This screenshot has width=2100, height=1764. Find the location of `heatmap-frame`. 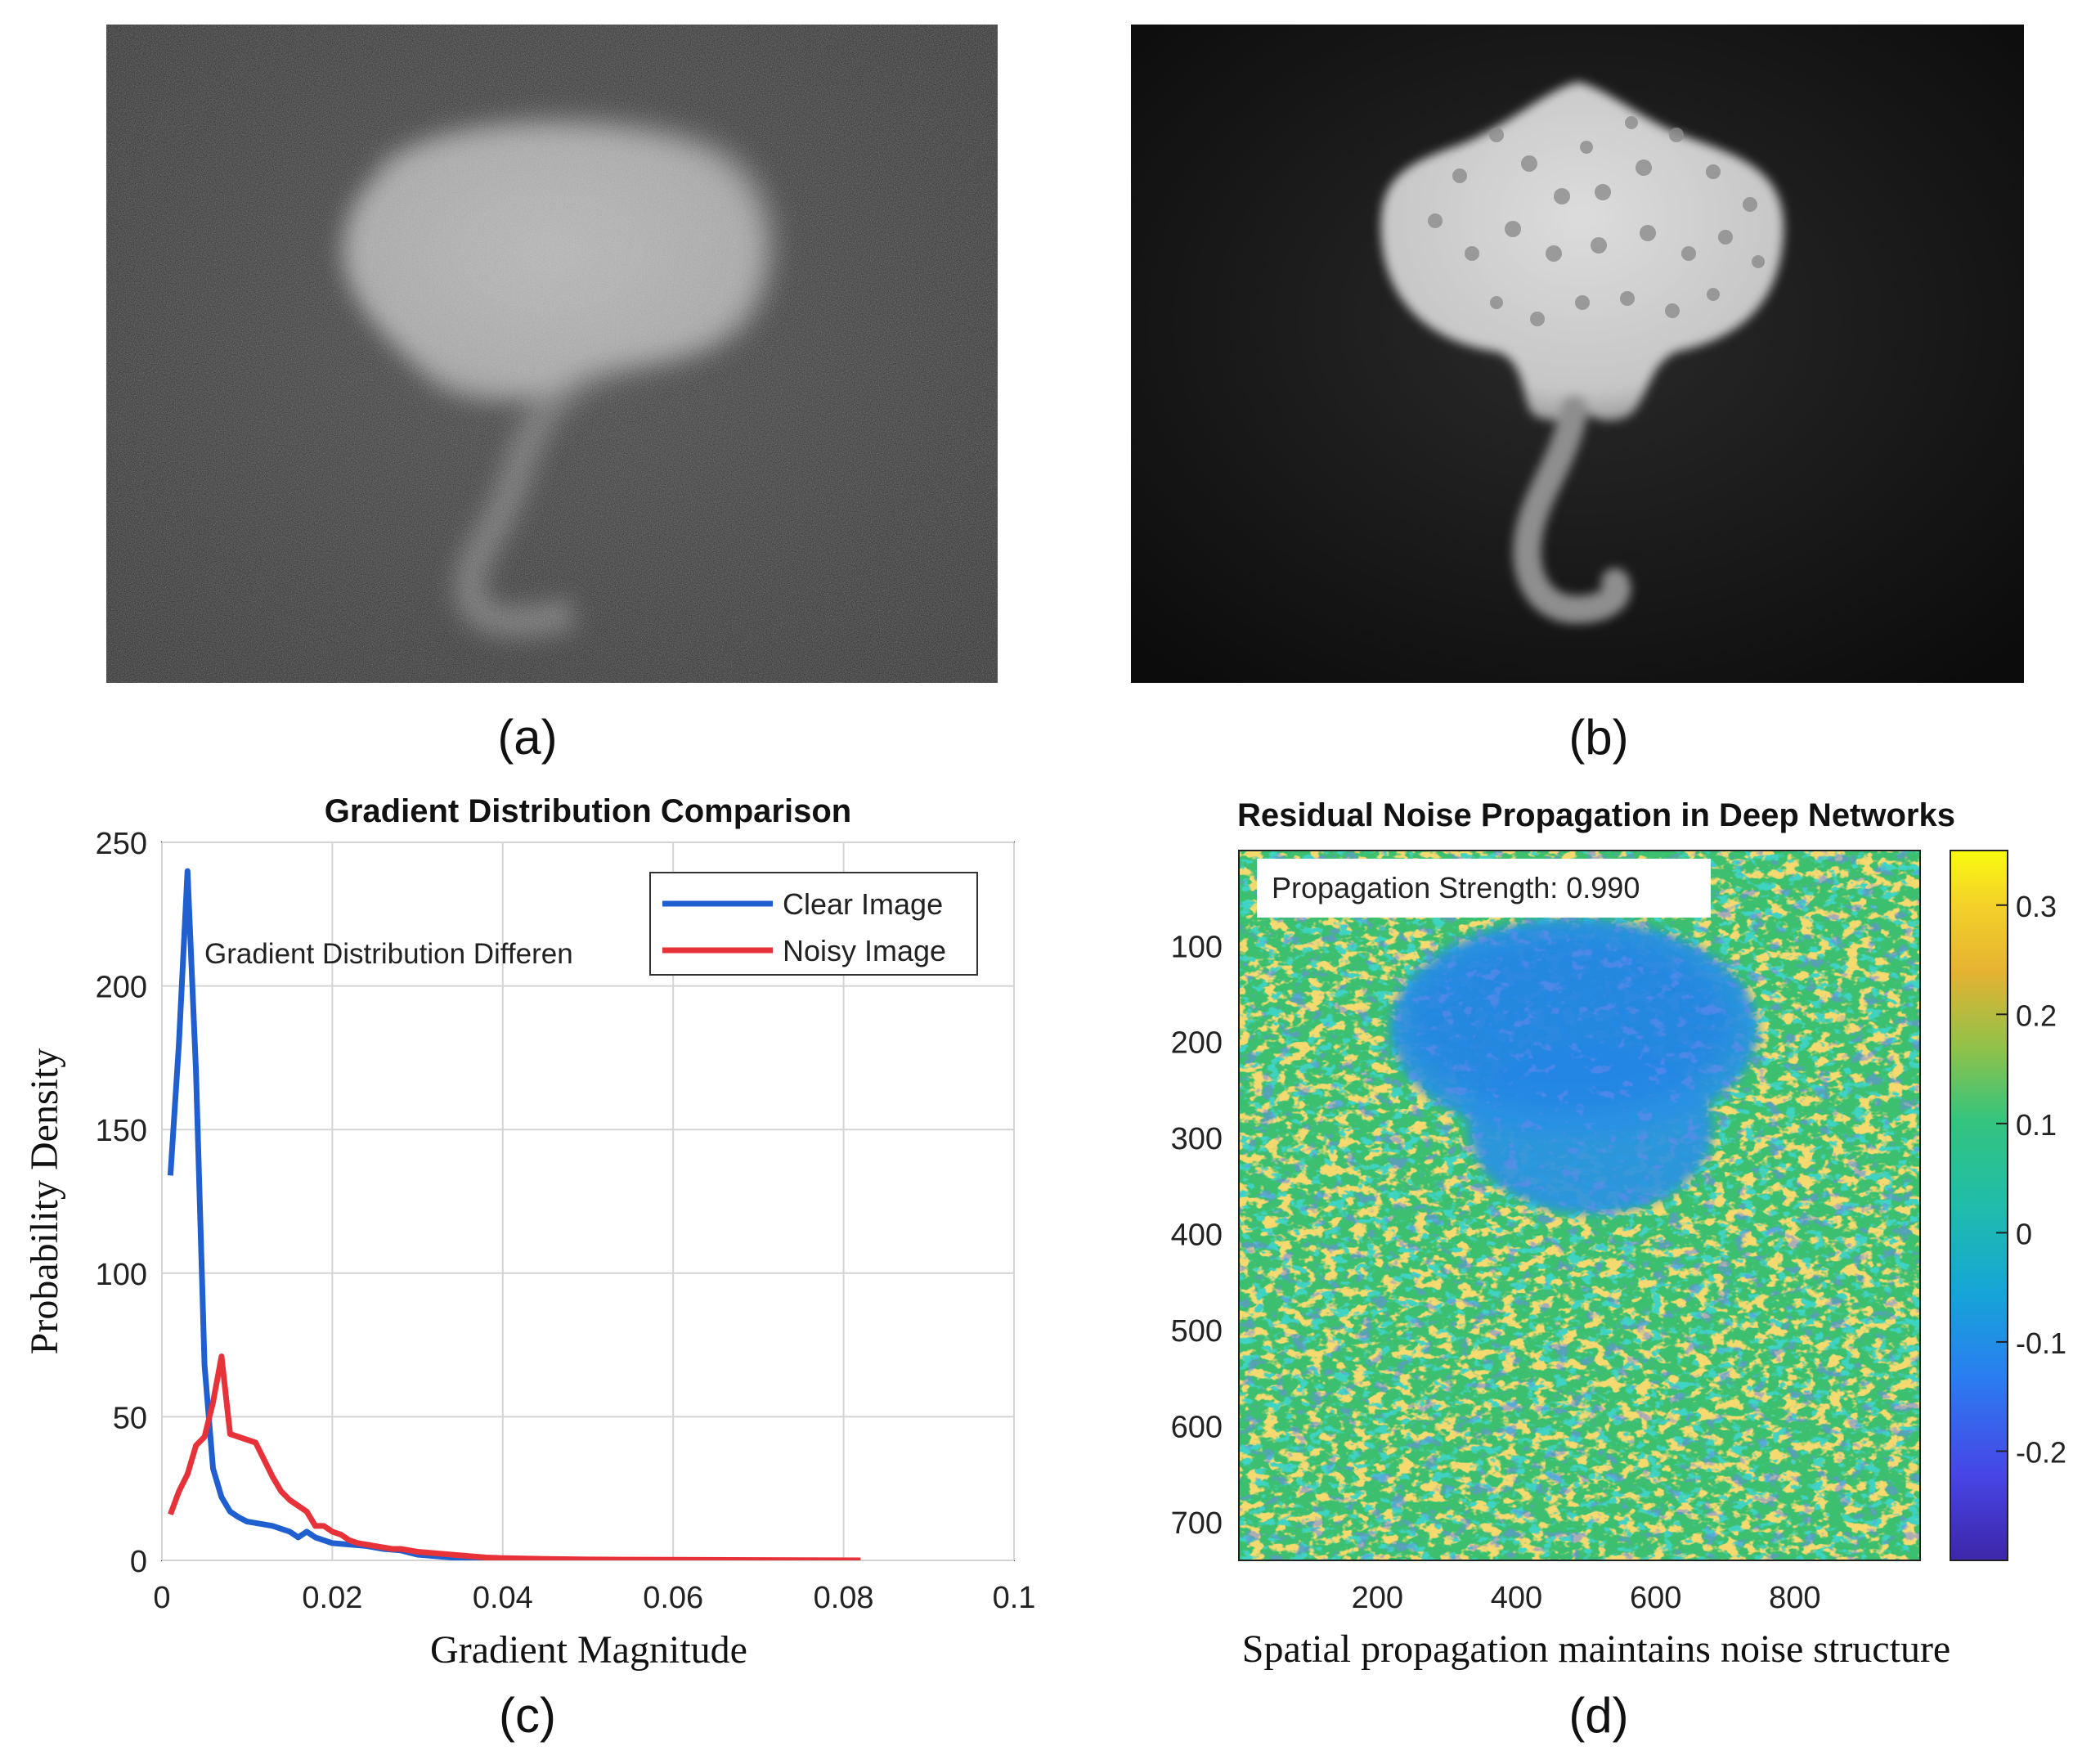

heatmap-frame is located at coordinates (1580, 1205).